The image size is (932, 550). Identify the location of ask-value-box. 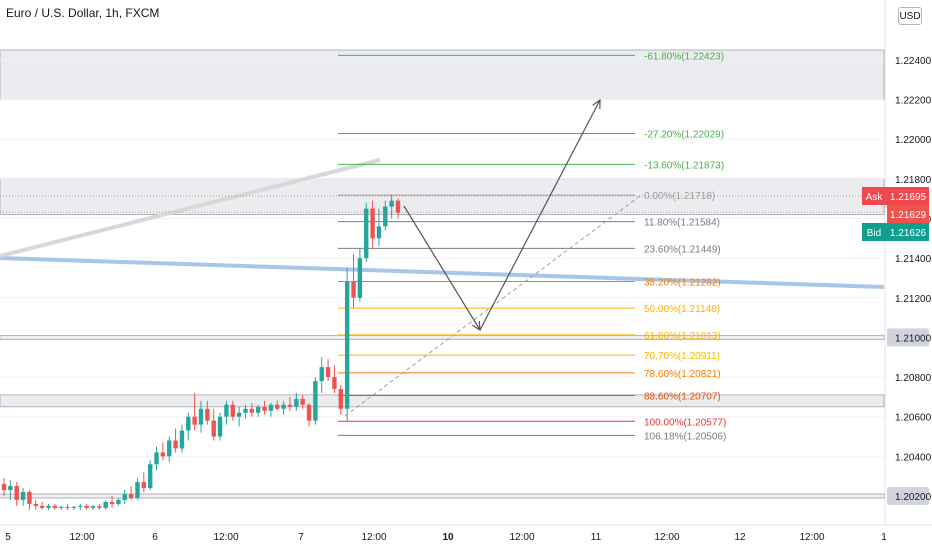
(908, 196).